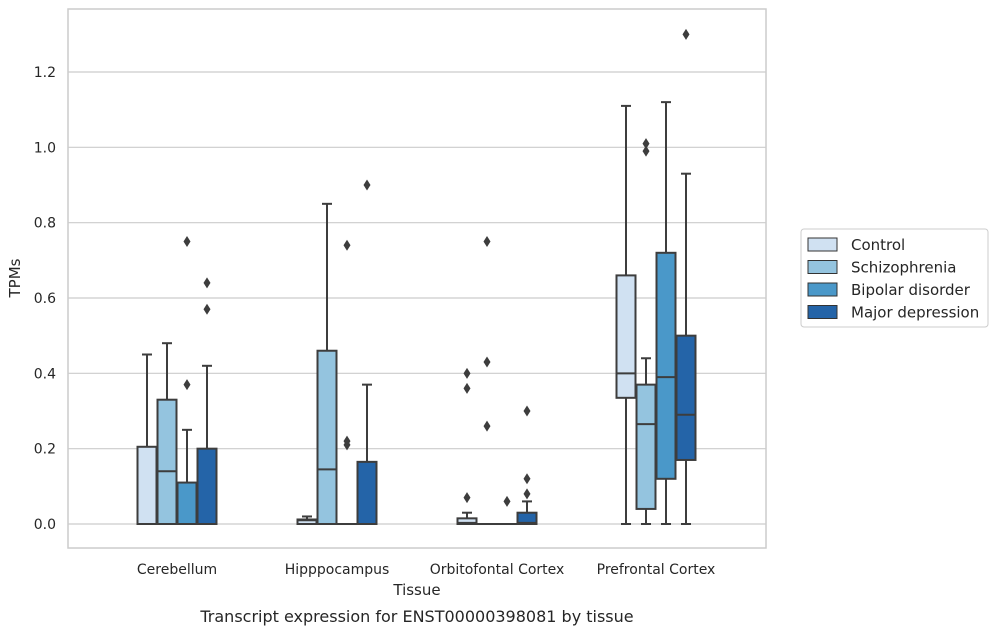 The image size is (997, 634). I want to click on x-tick-label: Orbitofontal Cortex, so click(497, 570).